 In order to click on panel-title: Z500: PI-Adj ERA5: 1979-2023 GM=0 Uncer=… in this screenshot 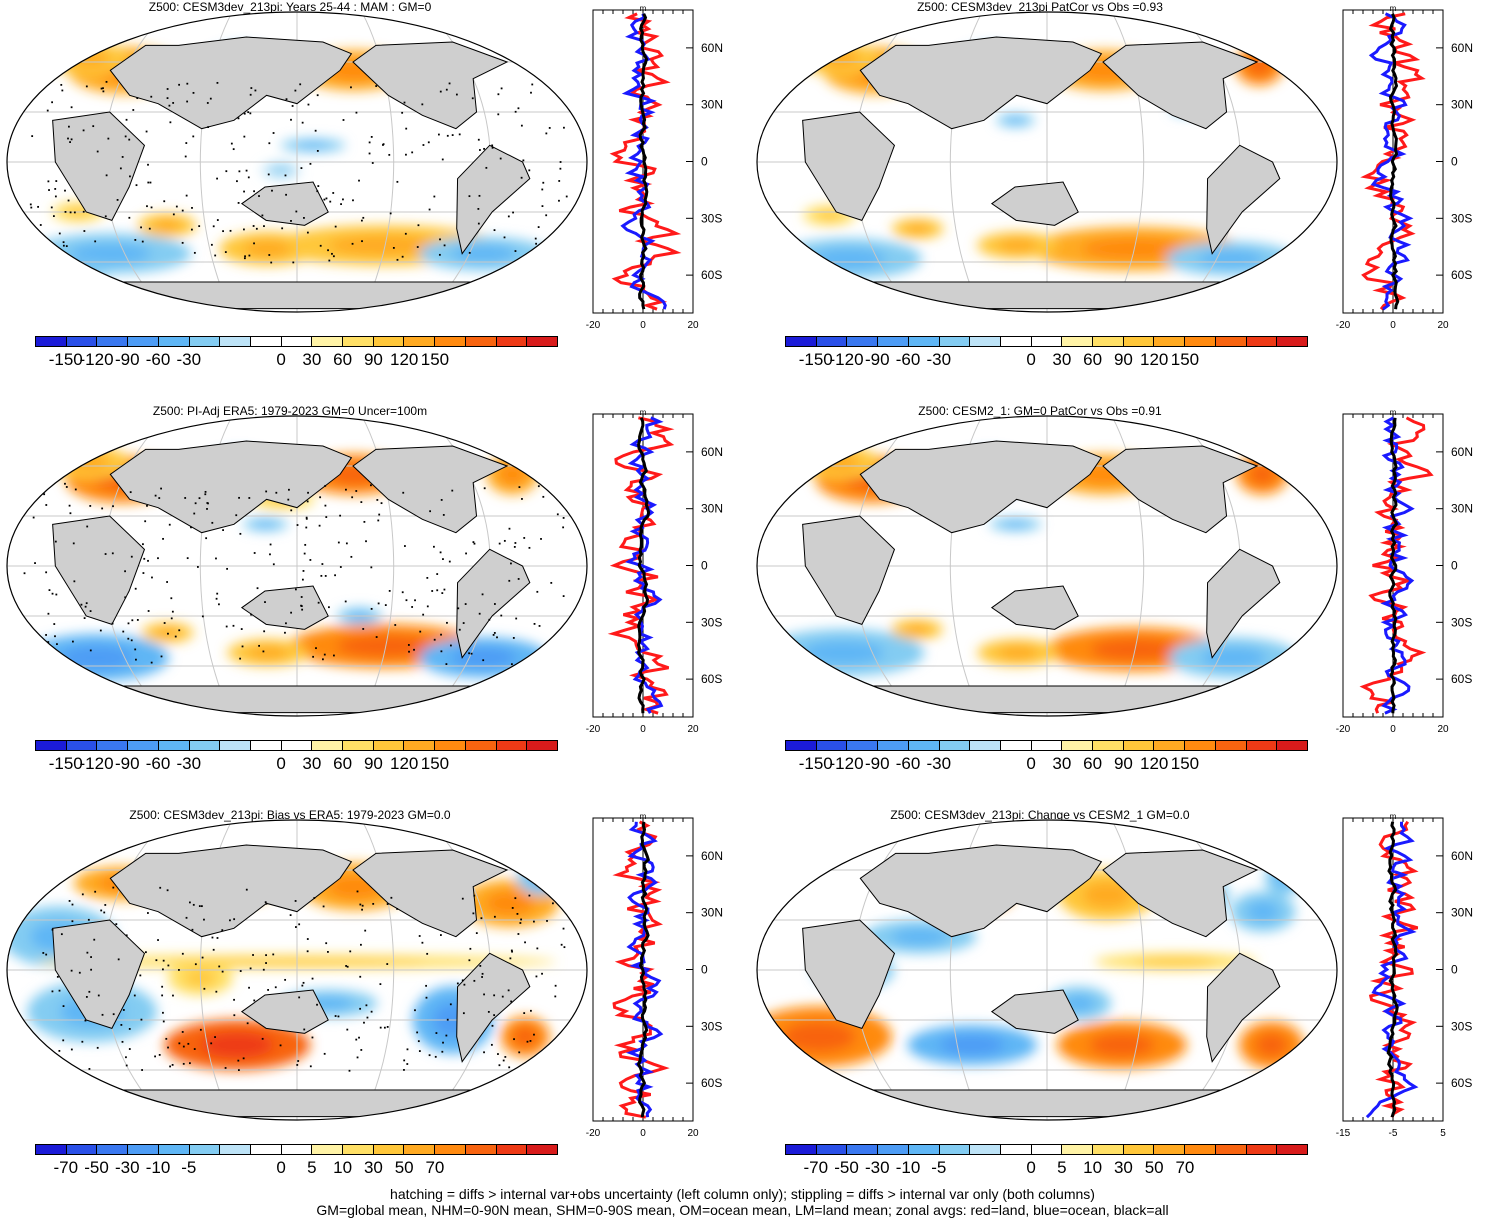, I will do `click(290, 411)`.